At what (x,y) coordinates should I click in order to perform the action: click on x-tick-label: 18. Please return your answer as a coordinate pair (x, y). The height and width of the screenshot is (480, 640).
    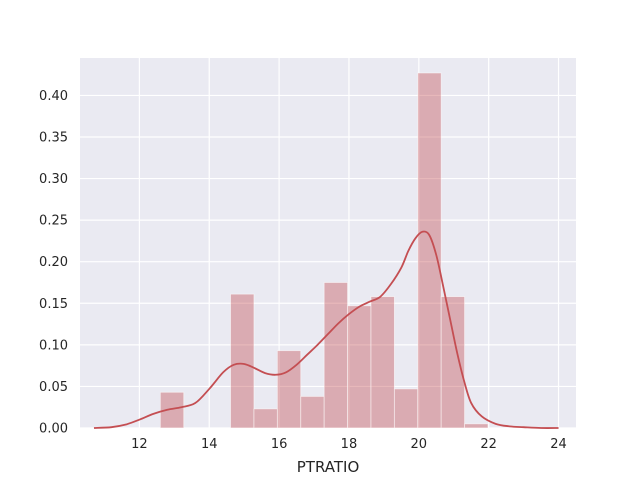
    Looking at the image, I should click on (349, 444).